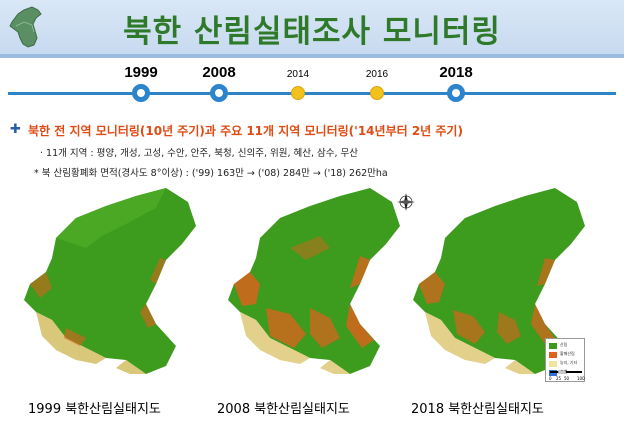  I want to click on page-title: 북한 산림실태조사 모니터링, so click(312, 32).